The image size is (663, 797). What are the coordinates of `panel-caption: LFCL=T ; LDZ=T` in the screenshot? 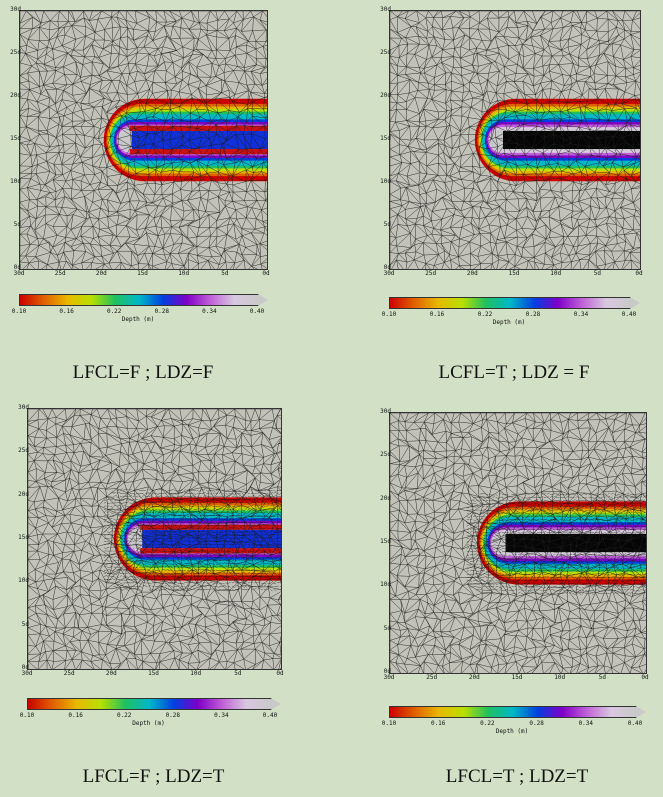 It's located at (517, 776).